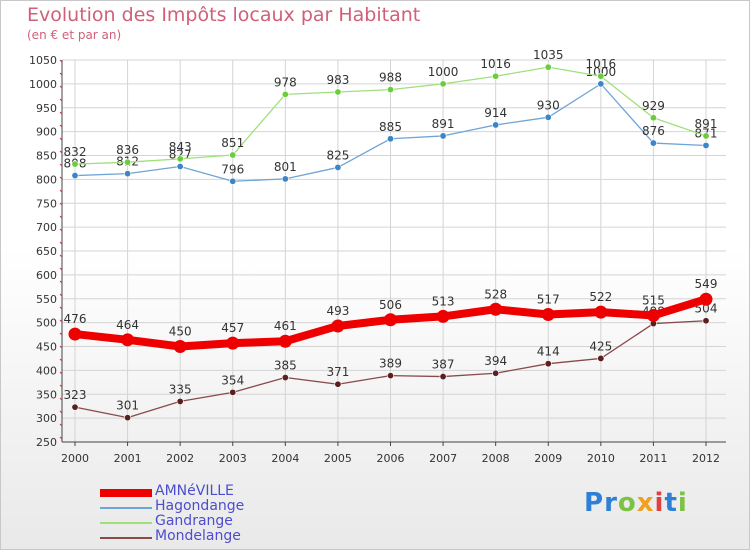  Describe the element at coordinates (653, 131) in the screenshot. I see `data-label: 876` at that location.